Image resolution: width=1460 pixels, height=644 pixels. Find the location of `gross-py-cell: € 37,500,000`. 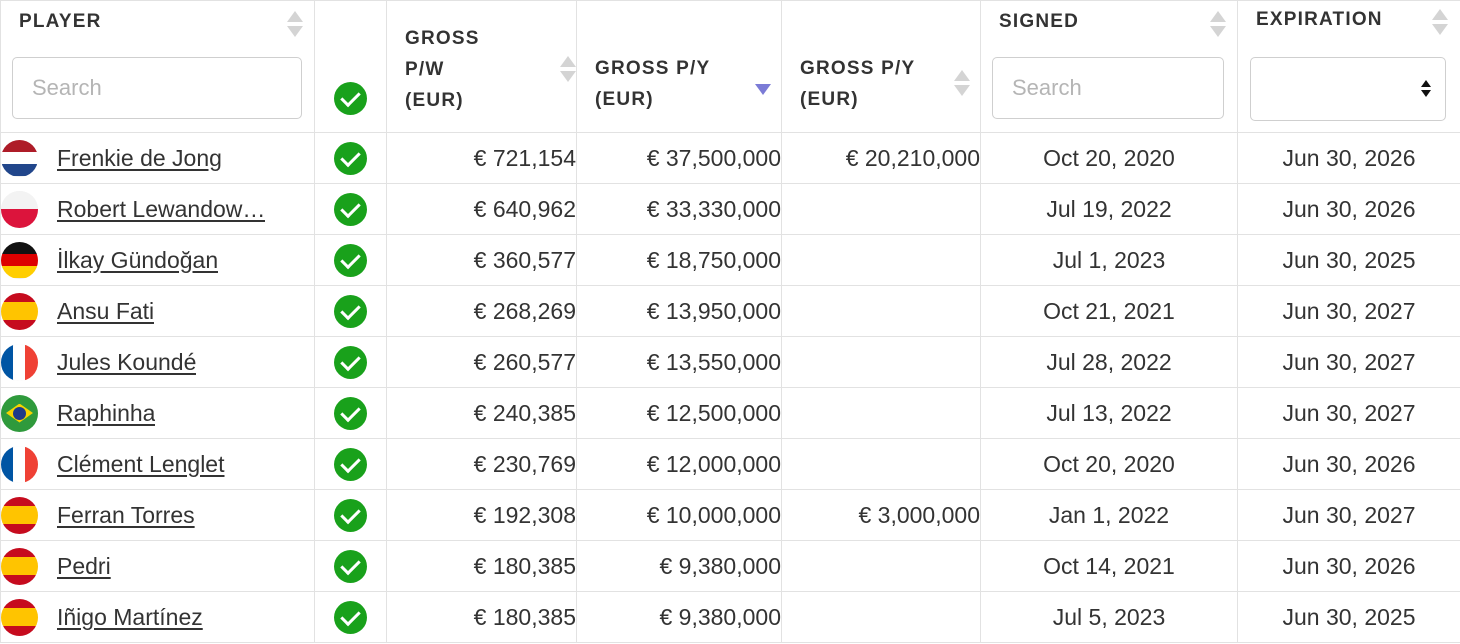

gross-py-cell: € 37,500,000 is located at coordinates (679, 158).